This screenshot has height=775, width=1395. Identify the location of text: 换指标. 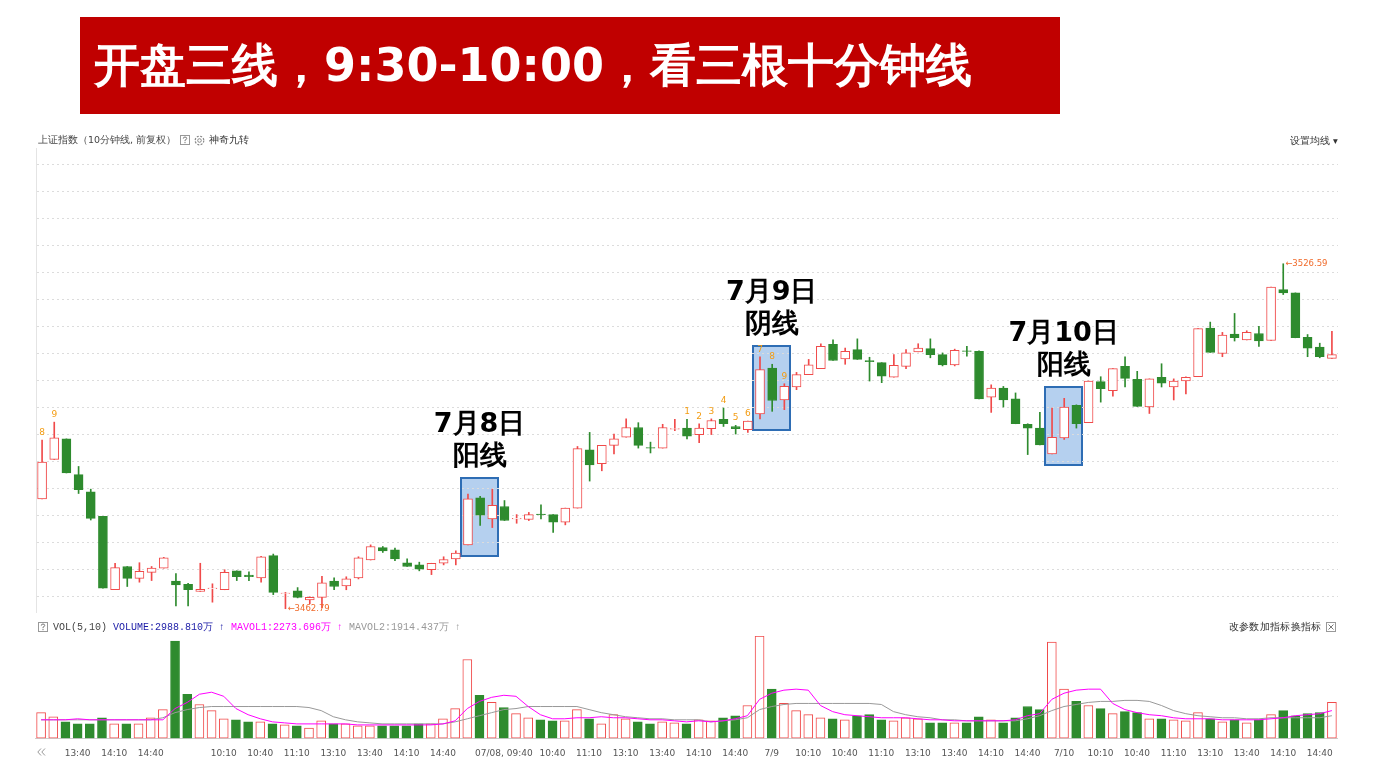
(1306, 627).